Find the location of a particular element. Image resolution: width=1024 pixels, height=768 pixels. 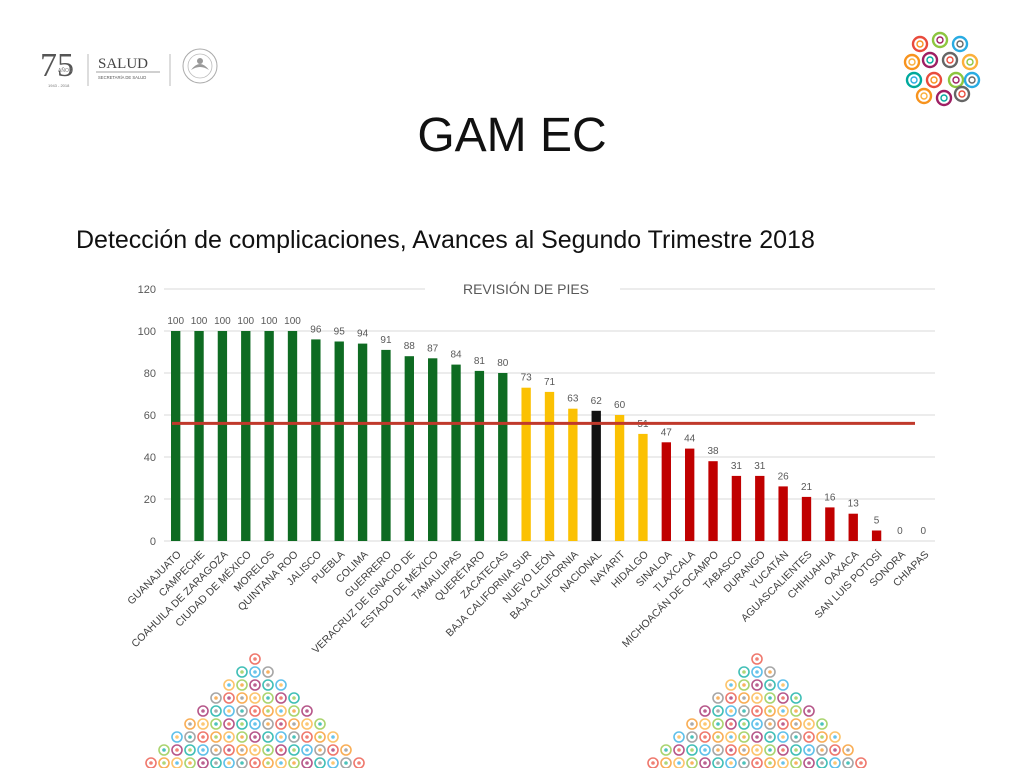

y-tick-label: 20 is located at coordinates (150, 500).